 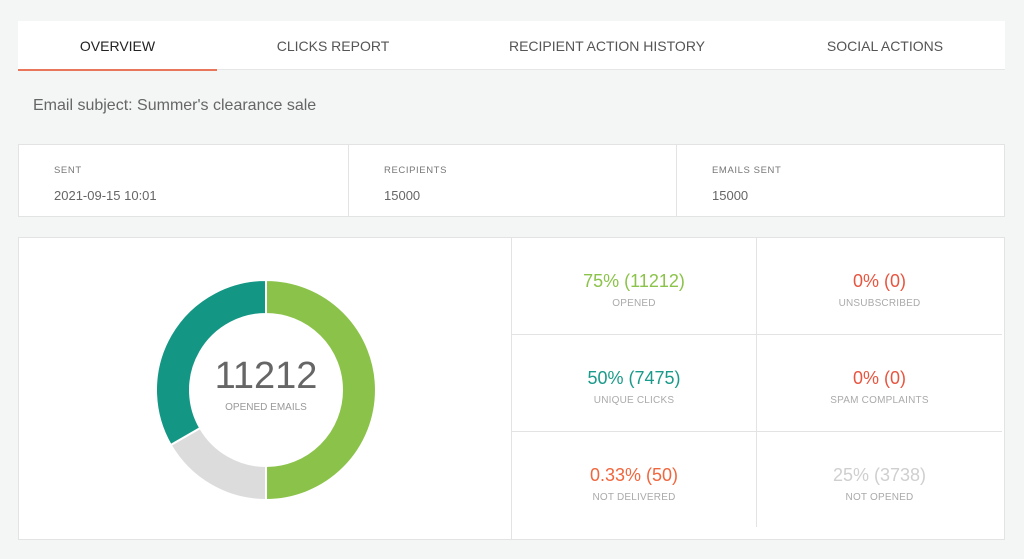 What do you see at coordinates (333, 46) in the screenshot?
I see `tab-clicks-report: CLICKS REPORT` at bounding box center [333, 46].